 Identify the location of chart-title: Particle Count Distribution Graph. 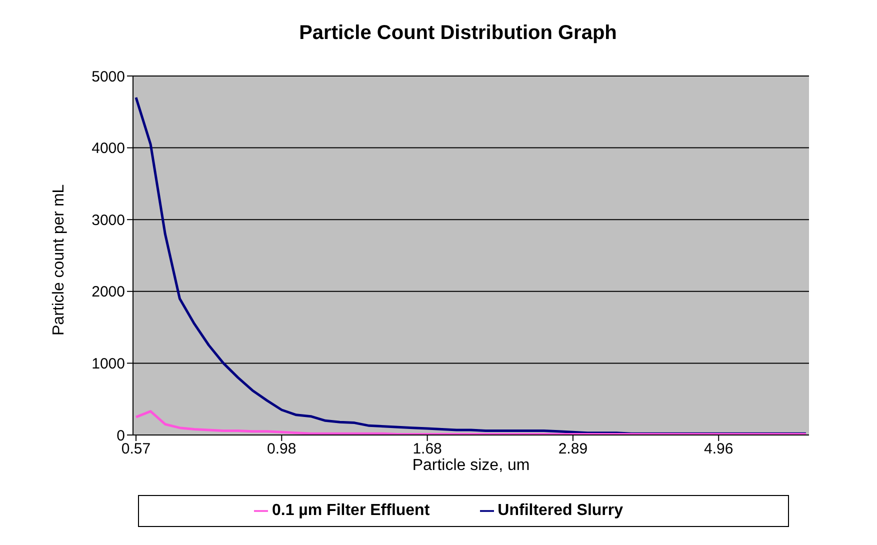
(458, 33).